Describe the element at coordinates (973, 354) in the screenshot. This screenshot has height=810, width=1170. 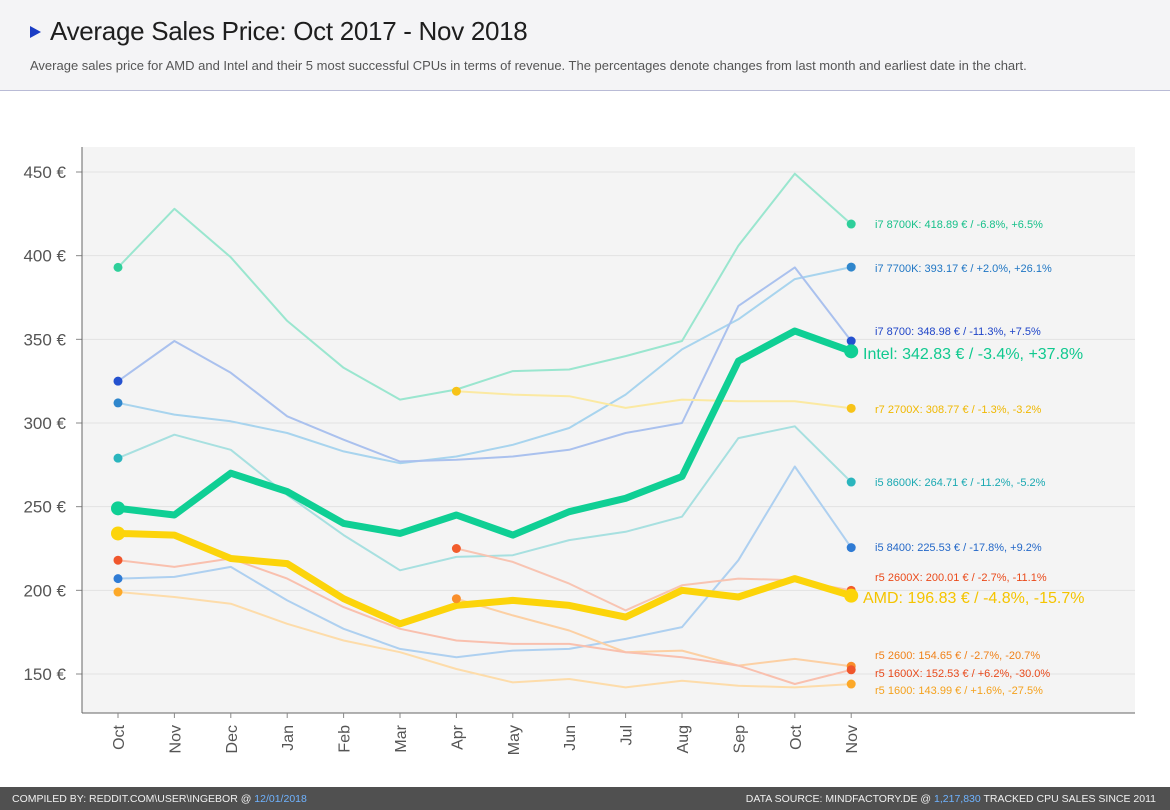
I see `series-label-intel: Intel: 342.83 € / -3.4%, +37.8%` at that location.